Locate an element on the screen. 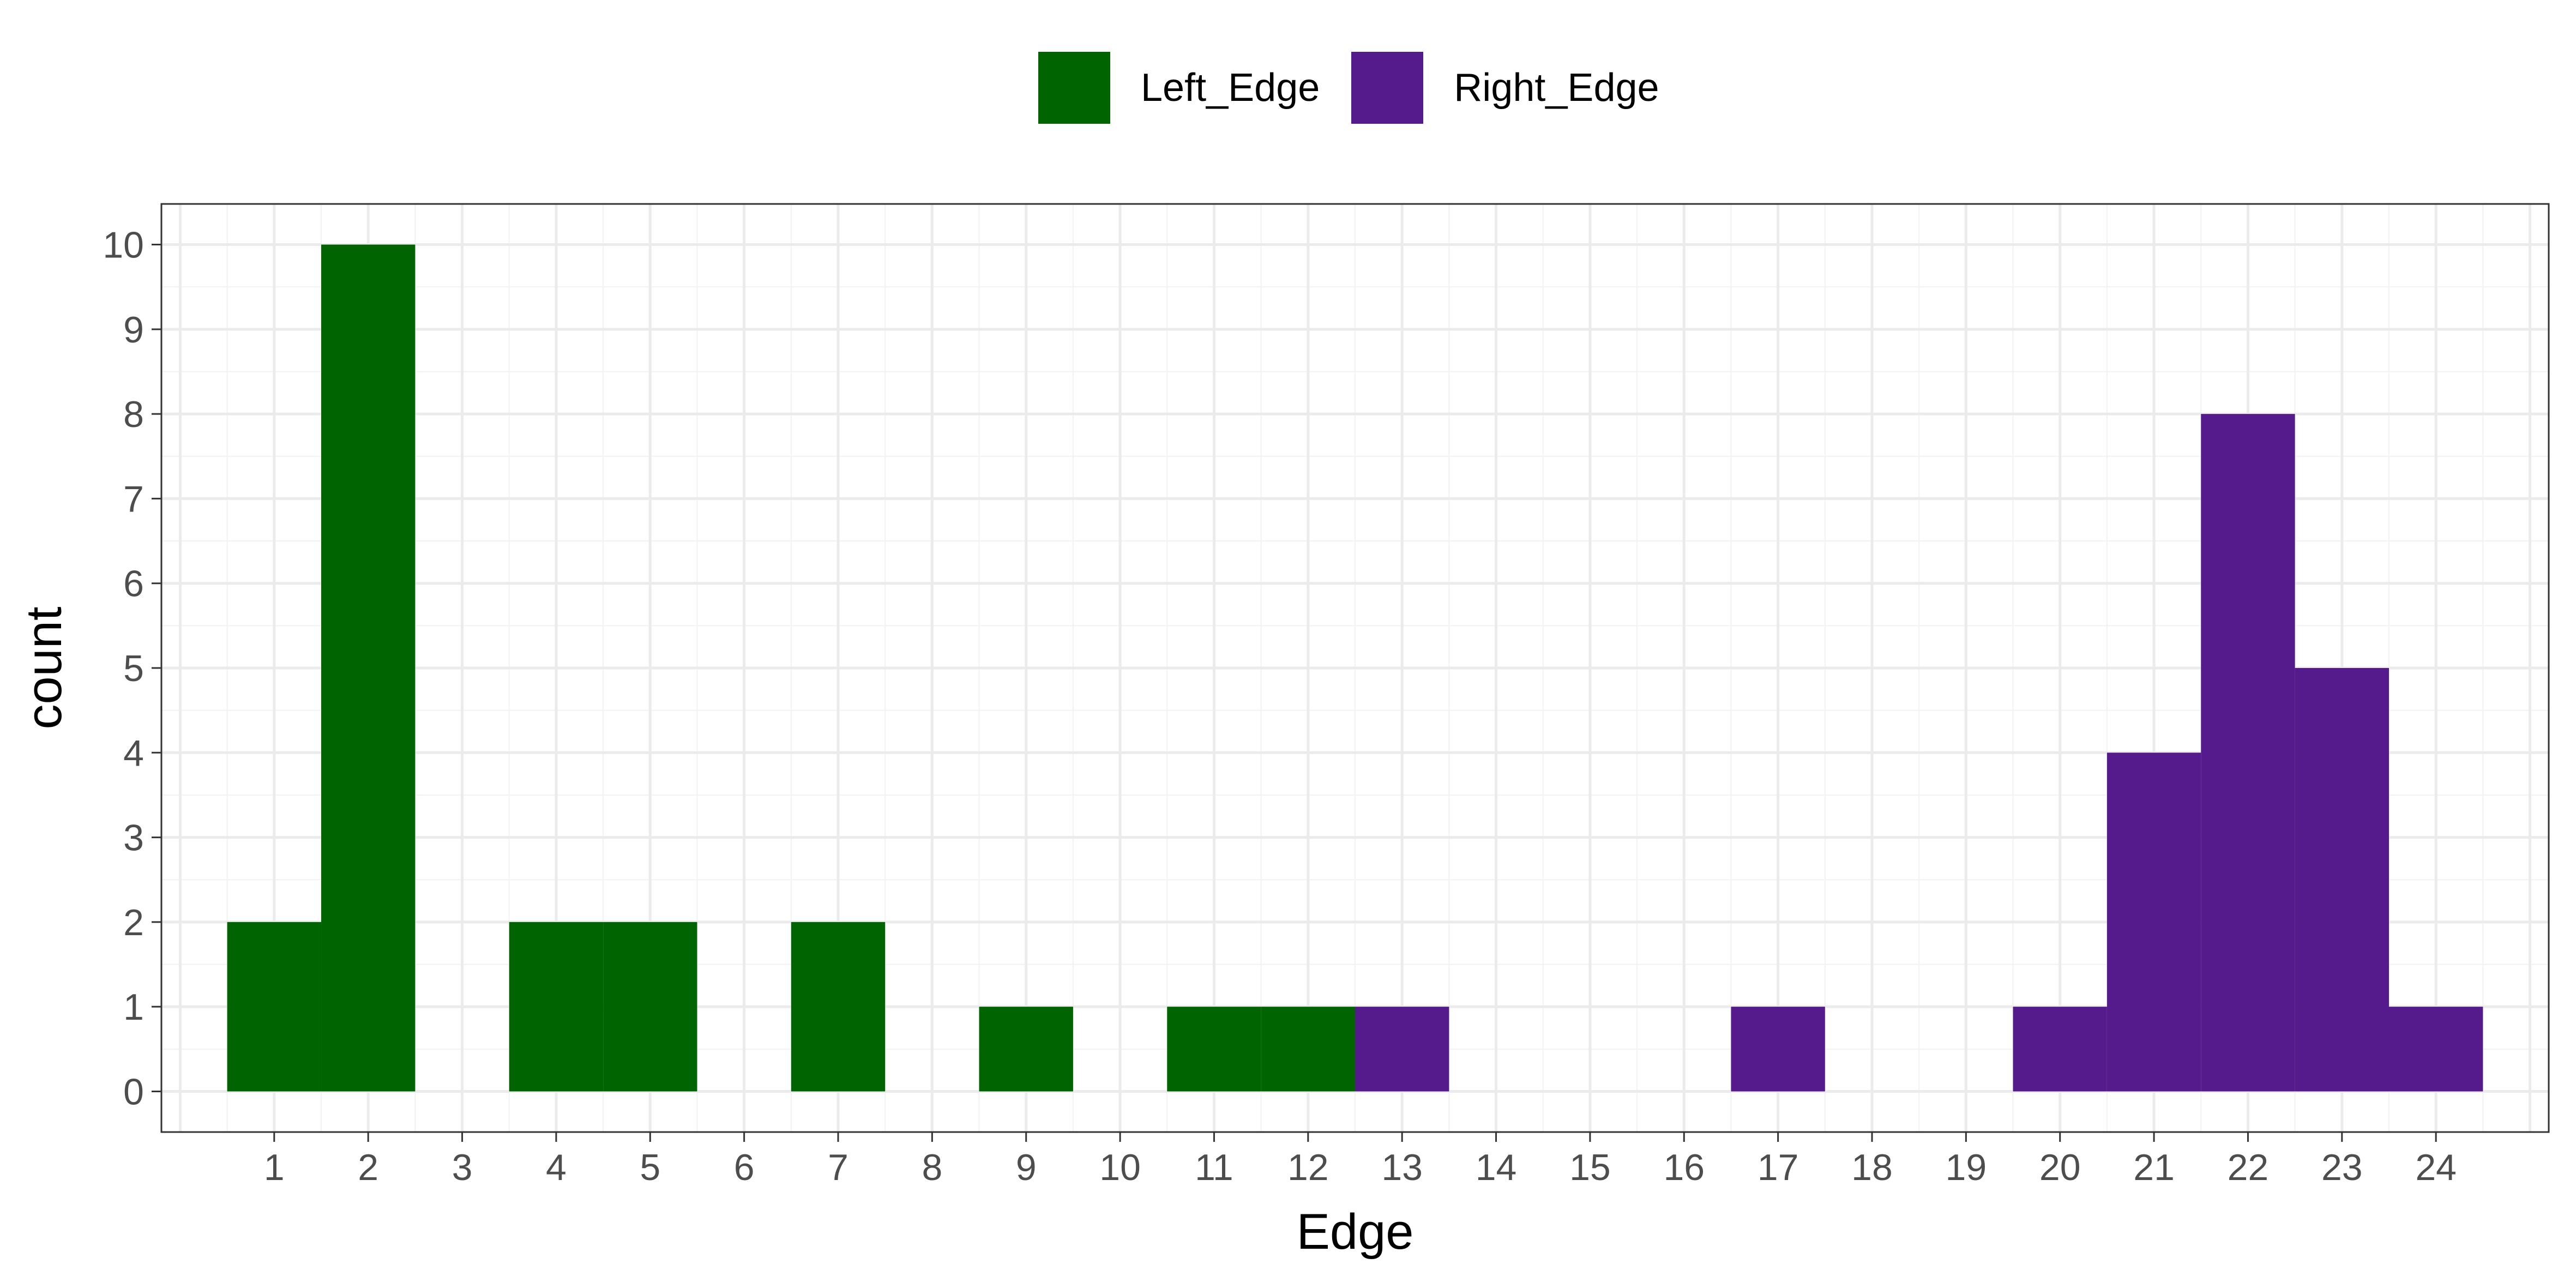  y-tick-label: 8 is located at coordinates (133, 414).